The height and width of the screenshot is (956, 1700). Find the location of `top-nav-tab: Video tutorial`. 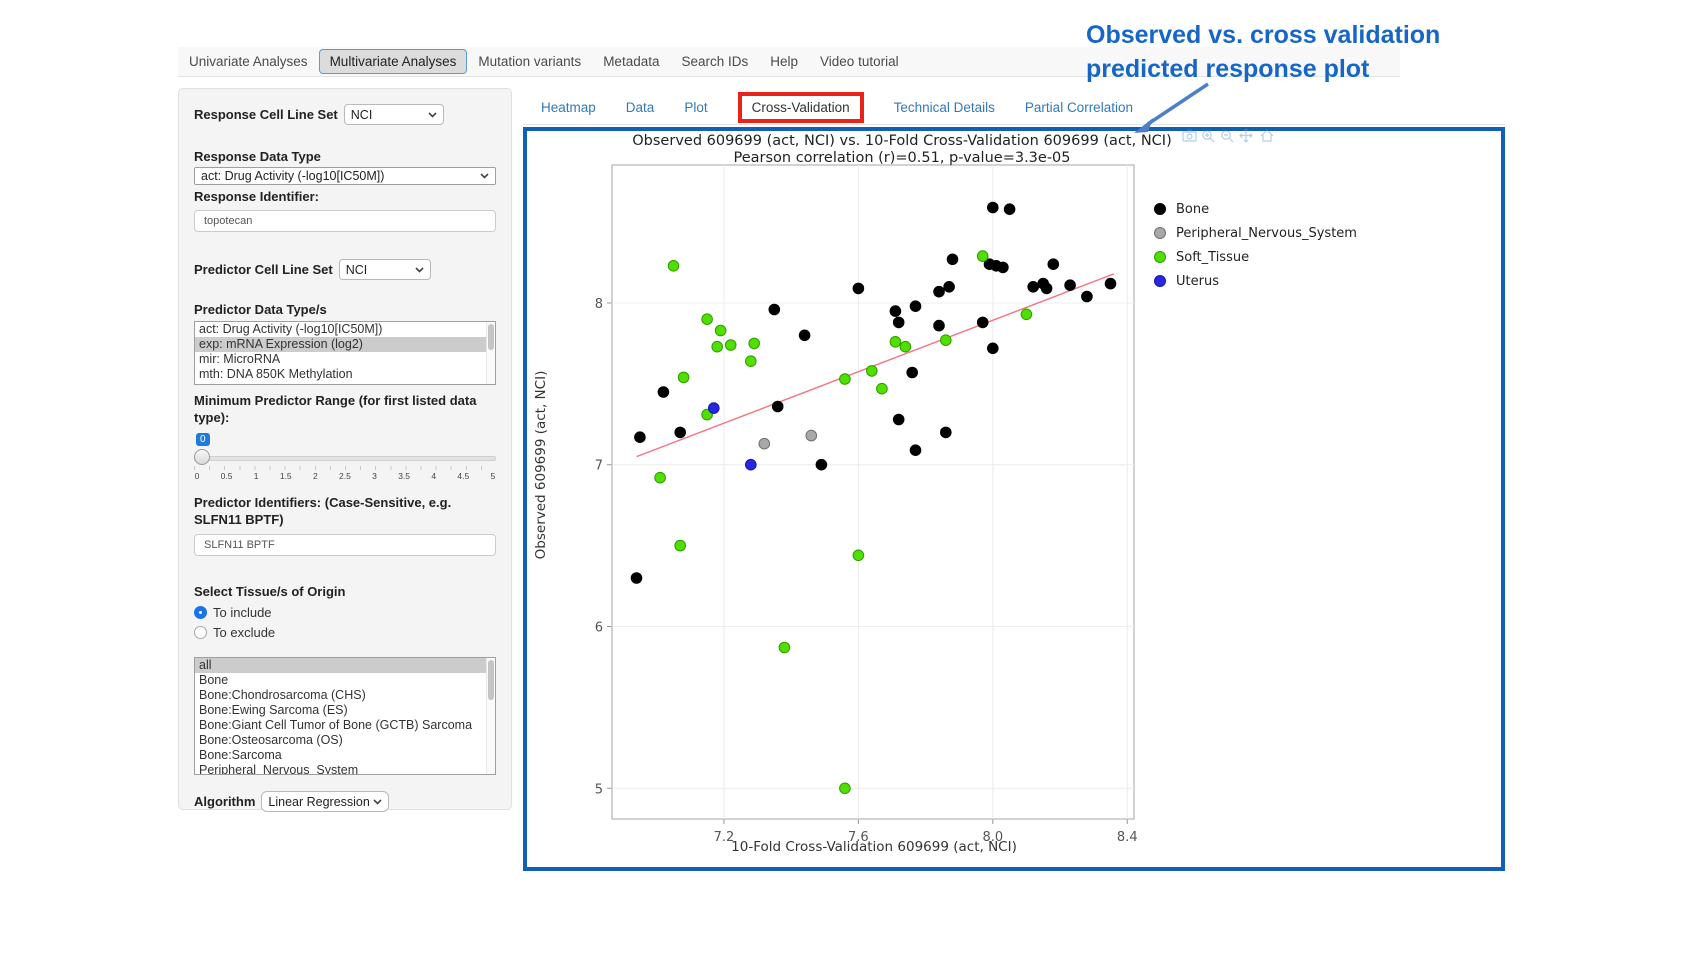

top-nav-tab: Video tutorial is located at coordinates (859, 61).